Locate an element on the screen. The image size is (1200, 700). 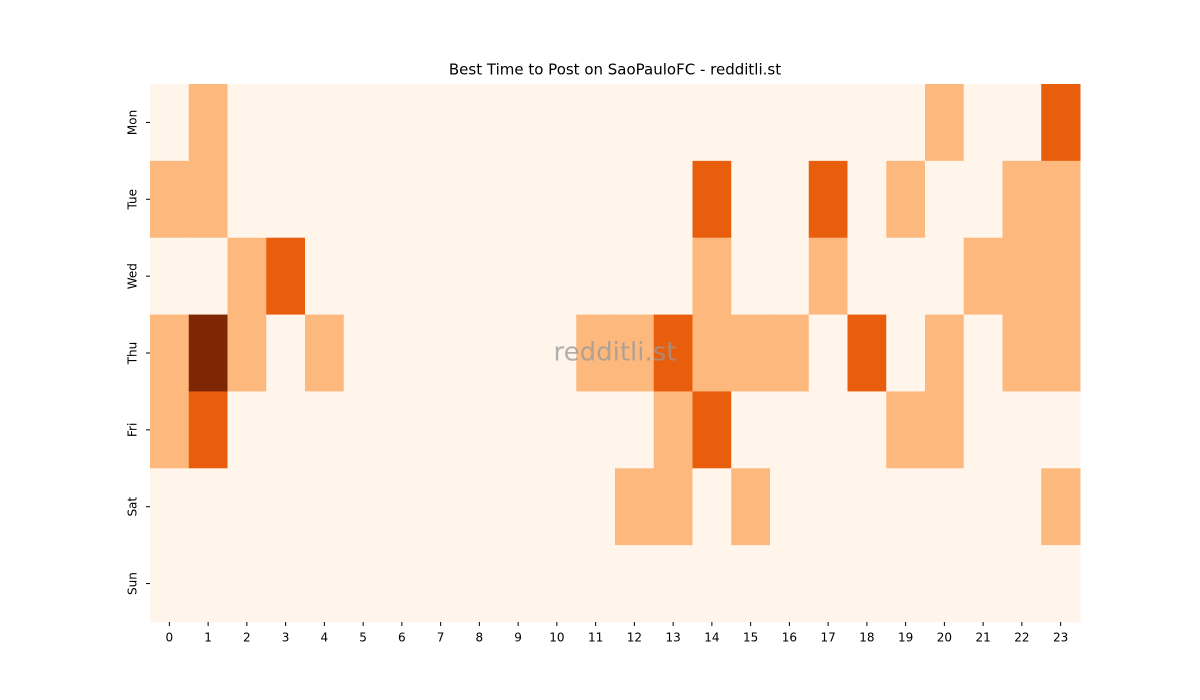
y-tick-label: Sat is located at coordinates (133, 507).